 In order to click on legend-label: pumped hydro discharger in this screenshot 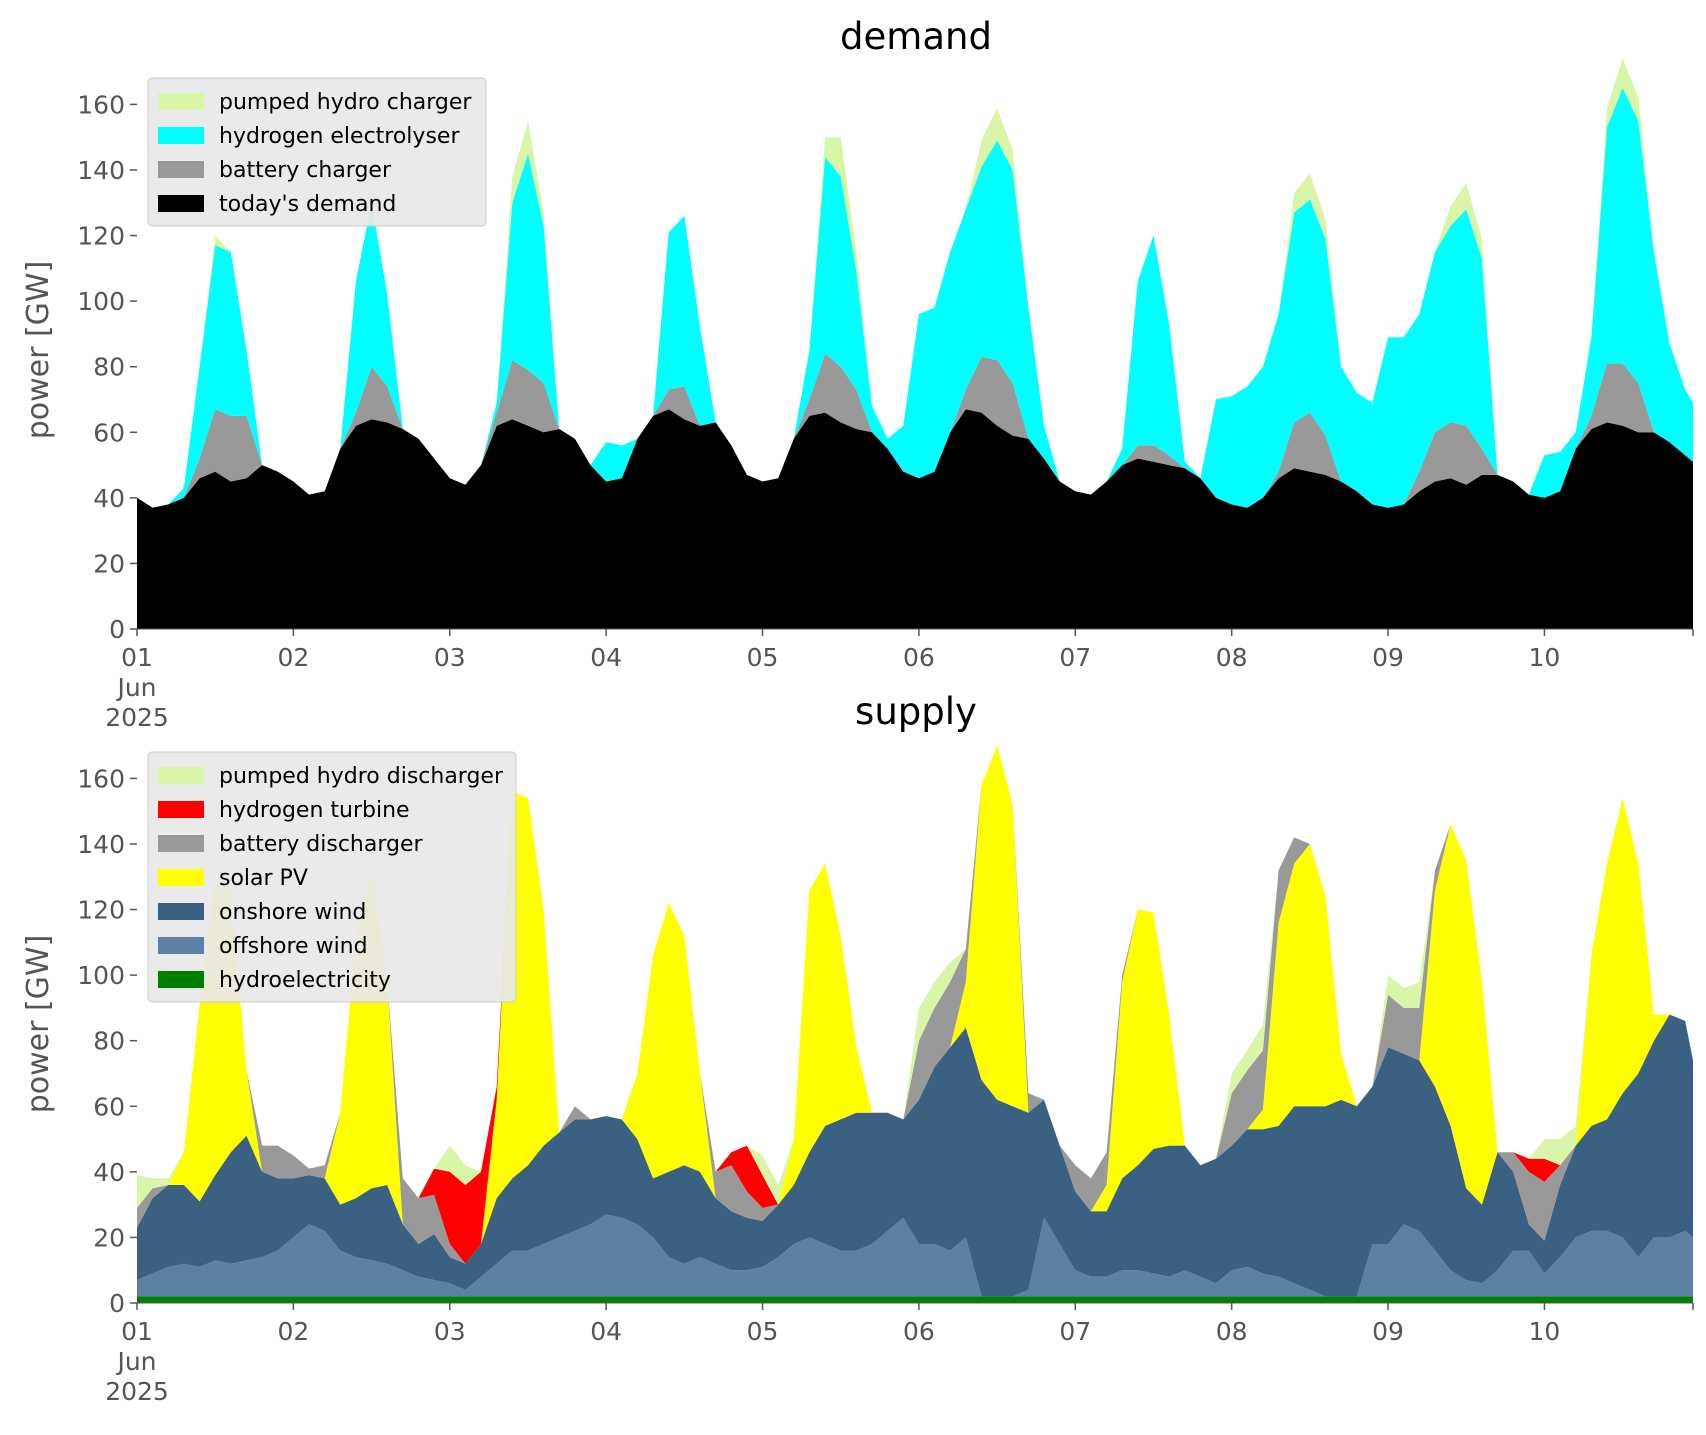, I will do `click(361, 776)`.